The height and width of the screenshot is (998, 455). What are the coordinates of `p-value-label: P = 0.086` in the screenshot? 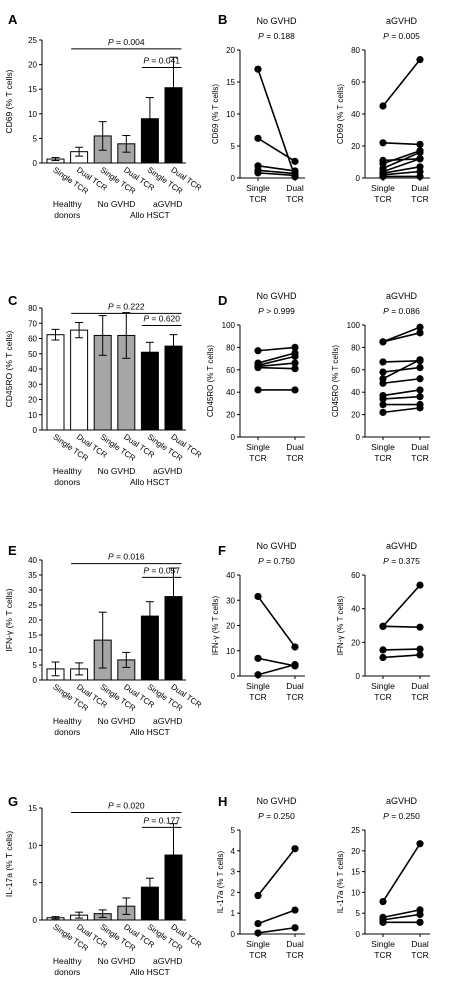 It's located at (401, 311).